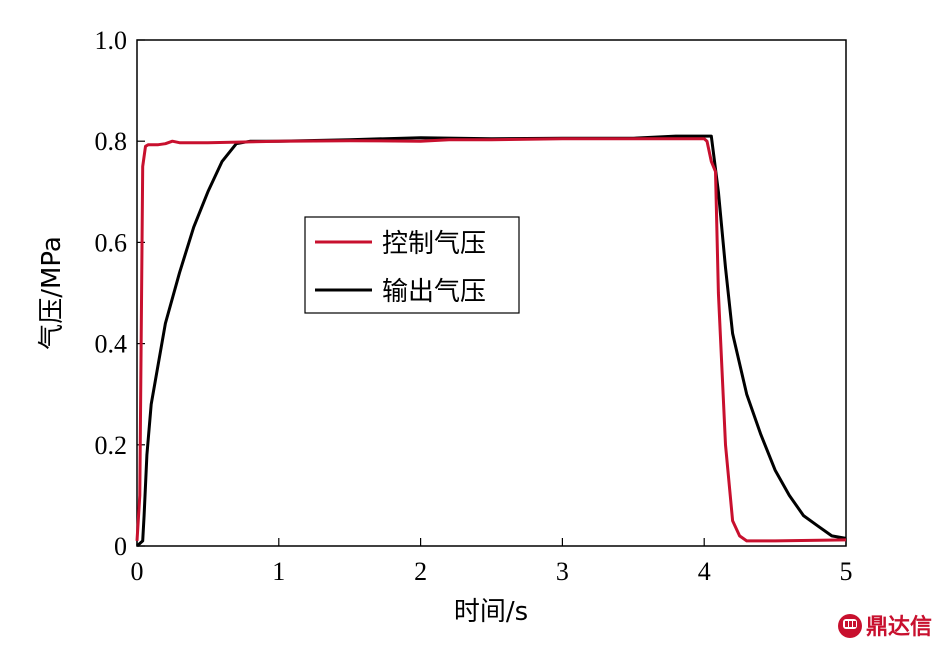 The image size is (939, 647). I want to click on y-tick-label: 0.8, so click(111, 141).